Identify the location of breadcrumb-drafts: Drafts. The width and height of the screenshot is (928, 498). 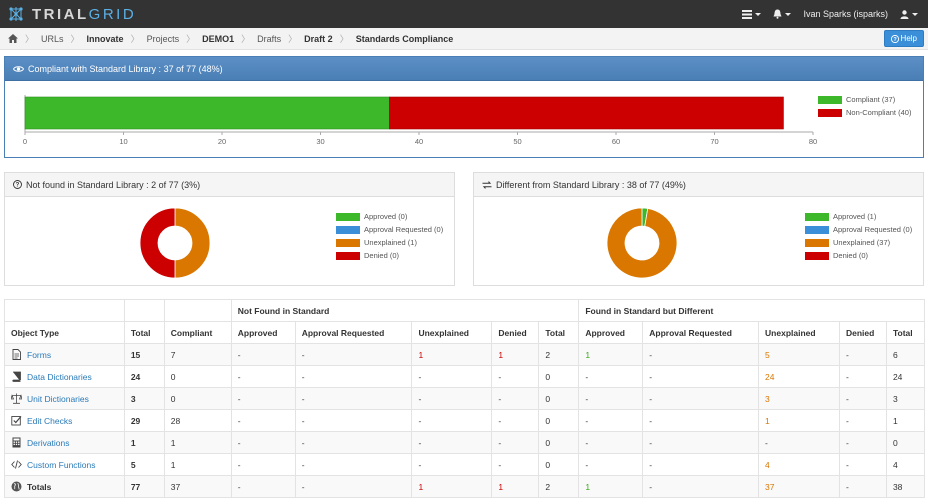
(269, 38).